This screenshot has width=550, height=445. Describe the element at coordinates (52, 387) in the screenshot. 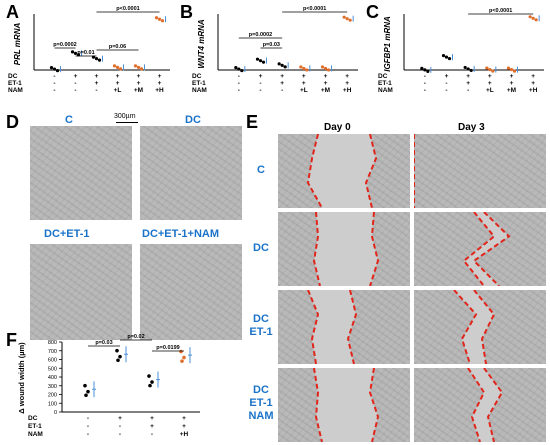

I see `y-tick-label: 300` at that location.